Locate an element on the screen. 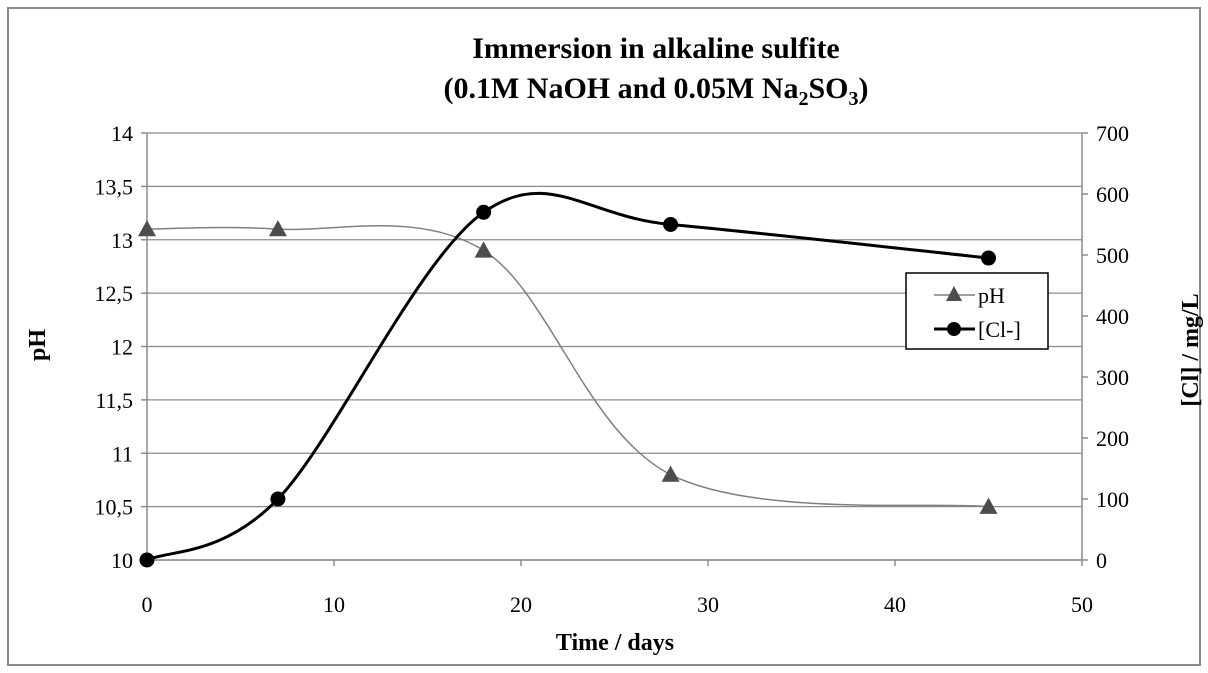 This screenshot has width=1208, height=673. y-right-tick-label: 500 is located at coordinates (1112, 255).